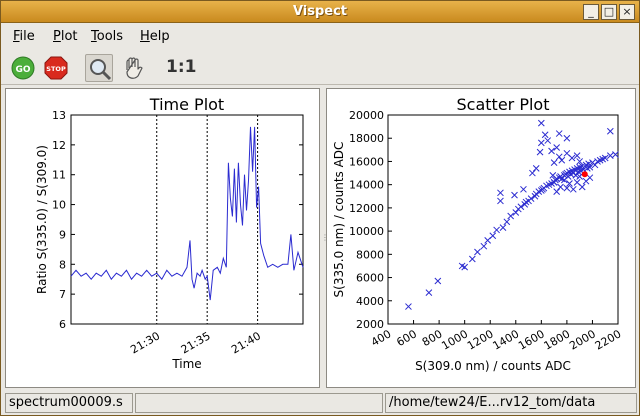 The height and width of the screenshot is (416, 640). Describe the element at coordinates (370, 324) in the screenshot. I see `scatter-ytick-label-0: 2000` at that location.